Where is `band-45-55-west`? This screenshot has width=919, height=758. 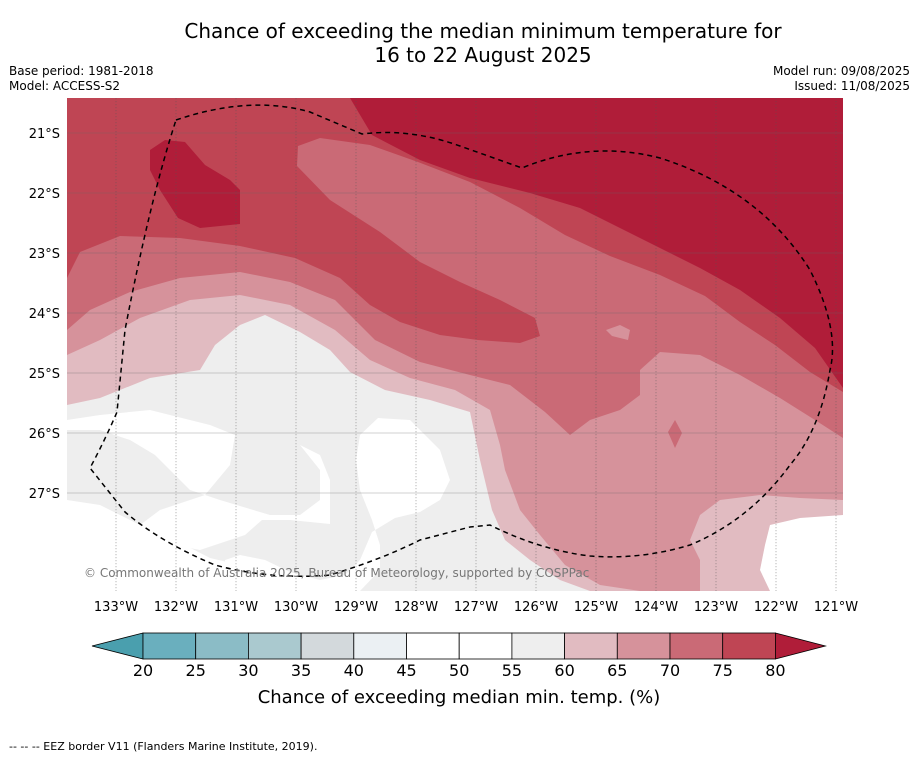 band-45-55-west is located at coordinates (198, 480).